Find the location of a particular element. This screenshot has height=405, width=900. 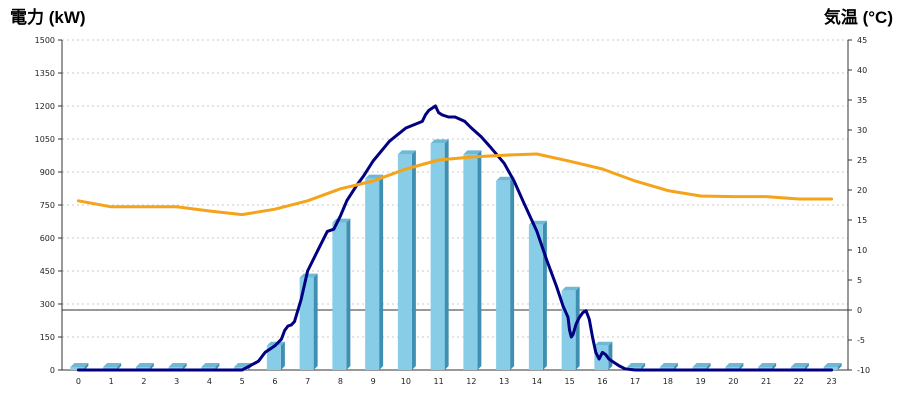

x-tick-label: 18 is located at coordinates (668, 381).